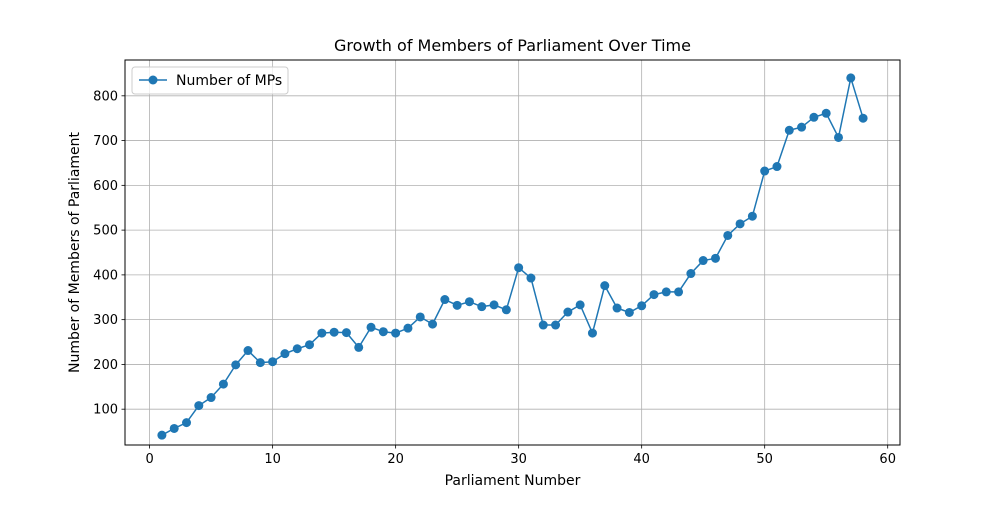 The height and width of the screenshot is (505, 1000). I want to click on x-tick-label: 50, so click(764, 459).